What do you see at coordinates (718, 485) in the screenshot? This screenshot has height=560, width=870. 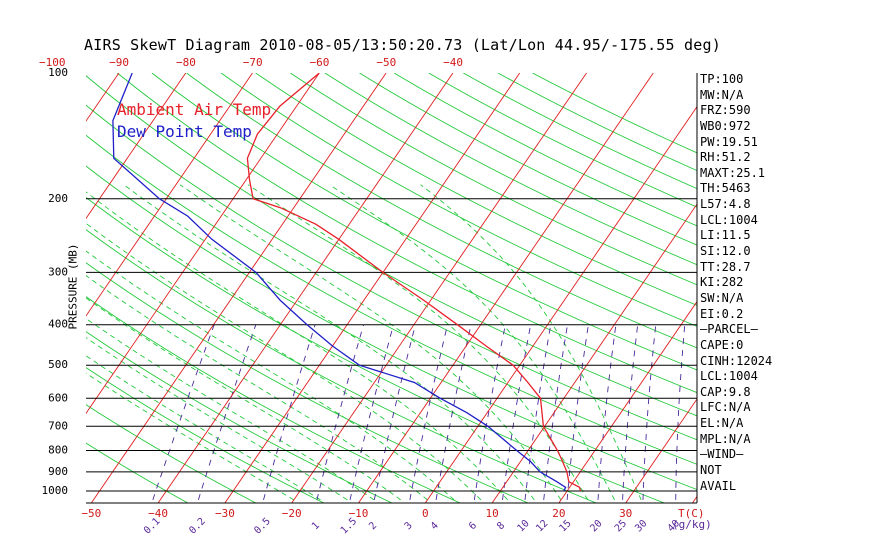 I see `wind-avail: AVAIL` at bounding box center [718, 485].